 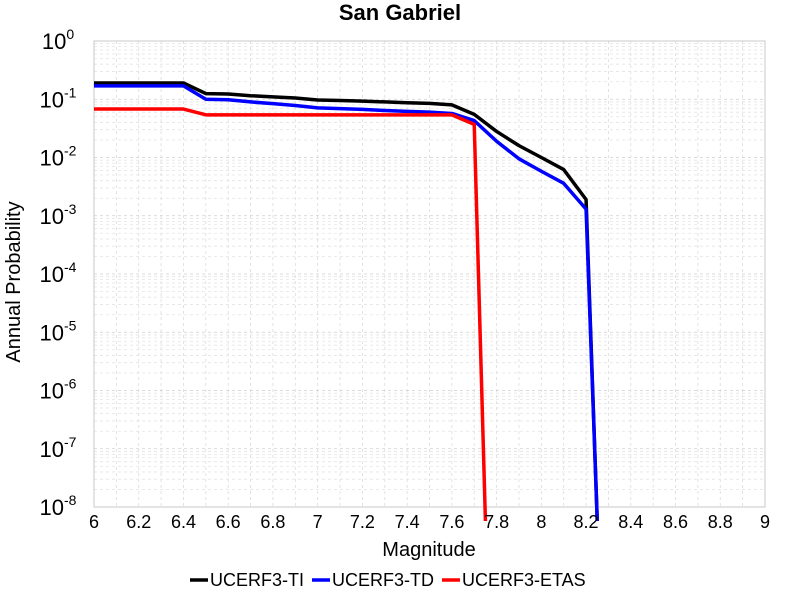 What do you see at coordinates (58, 390) in the screenshot?
I see `y-tick-label: 10⁻⁶` at bounding box center [58, 390].